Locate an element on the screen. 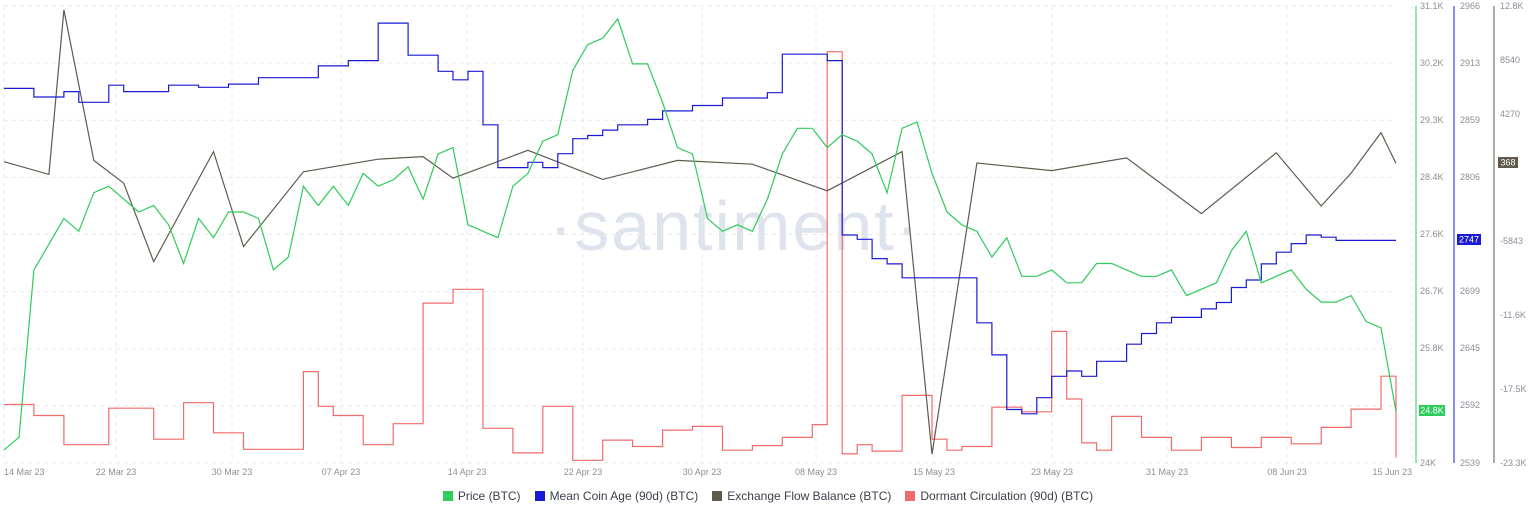  legend-label-price: Price (BTC) is located at coordinates (489, 496).